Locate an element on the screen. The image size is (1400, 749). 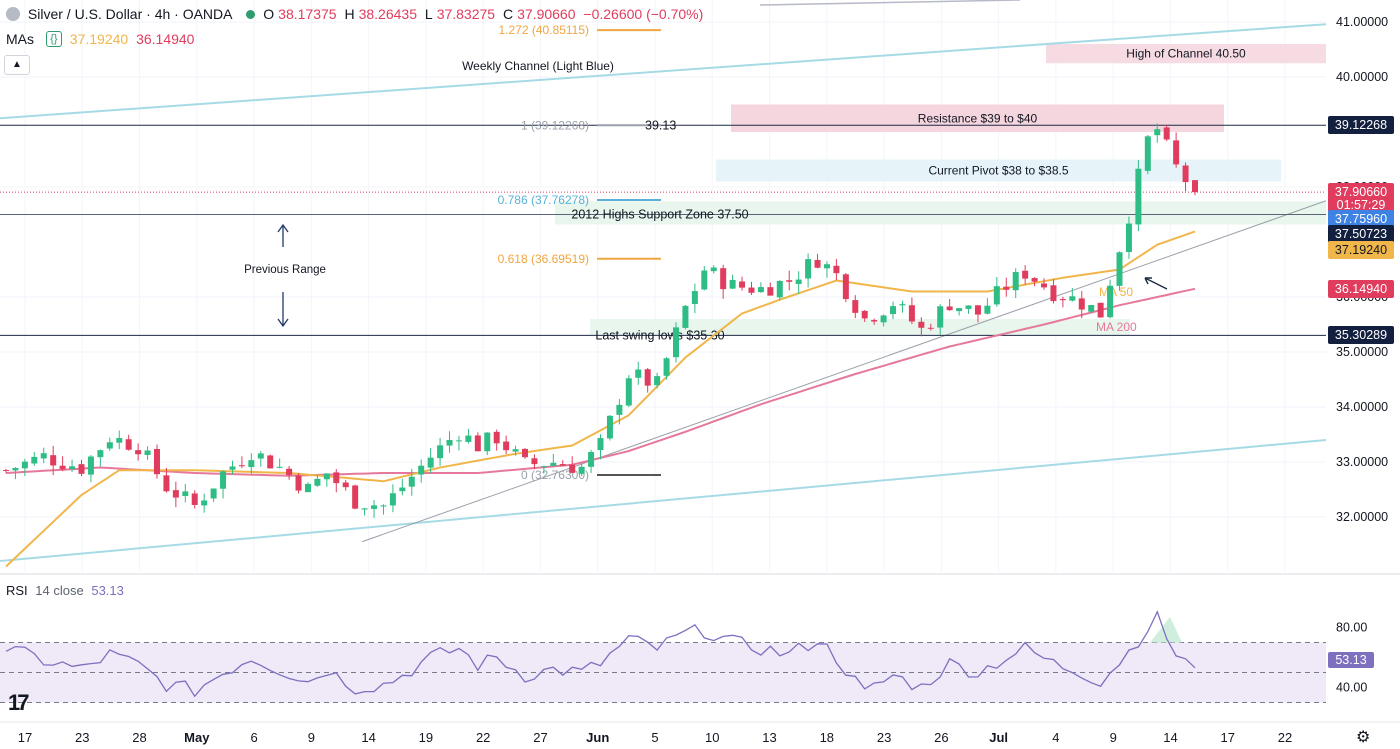
ma50-label: MA 50 is located at coordinates (1116, 292).